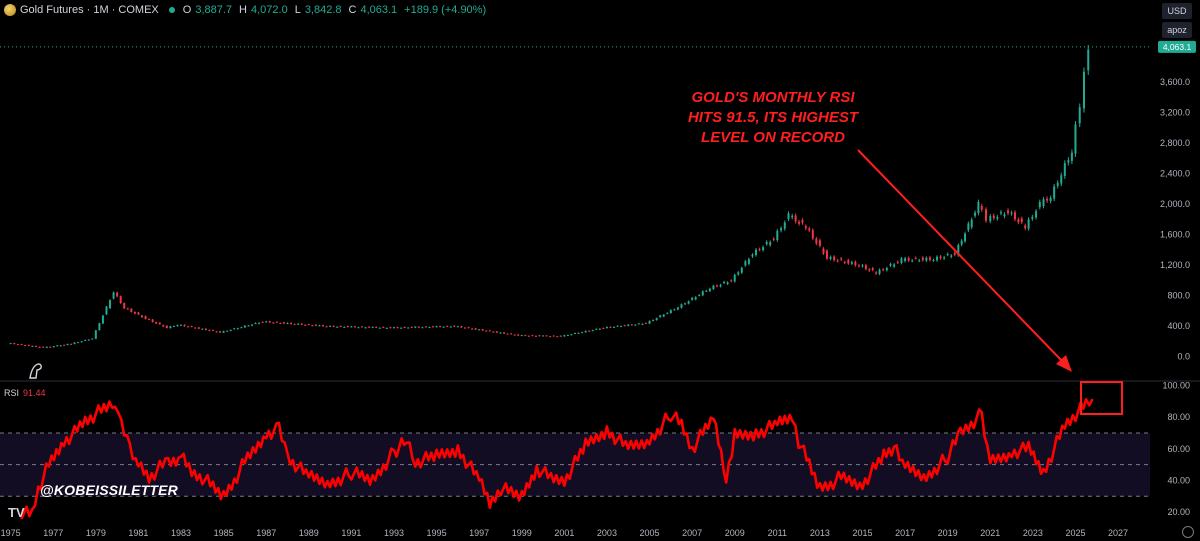 The height and width of the screenshot is (541, 1200). Describe the element at coordinates (16, 512) in the screenshot. I see `tradingview-logo-icon: TV` at that location.